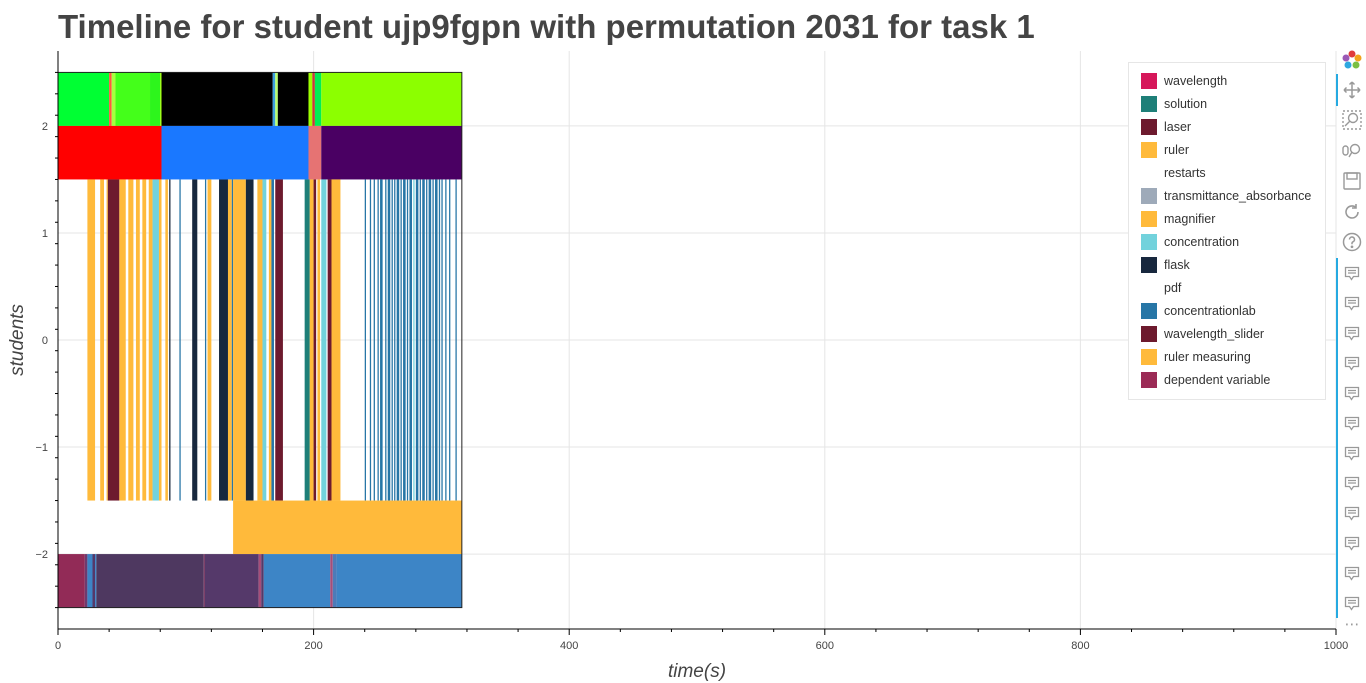  I want to click on y-tick-label: 2, so click(45, 127).